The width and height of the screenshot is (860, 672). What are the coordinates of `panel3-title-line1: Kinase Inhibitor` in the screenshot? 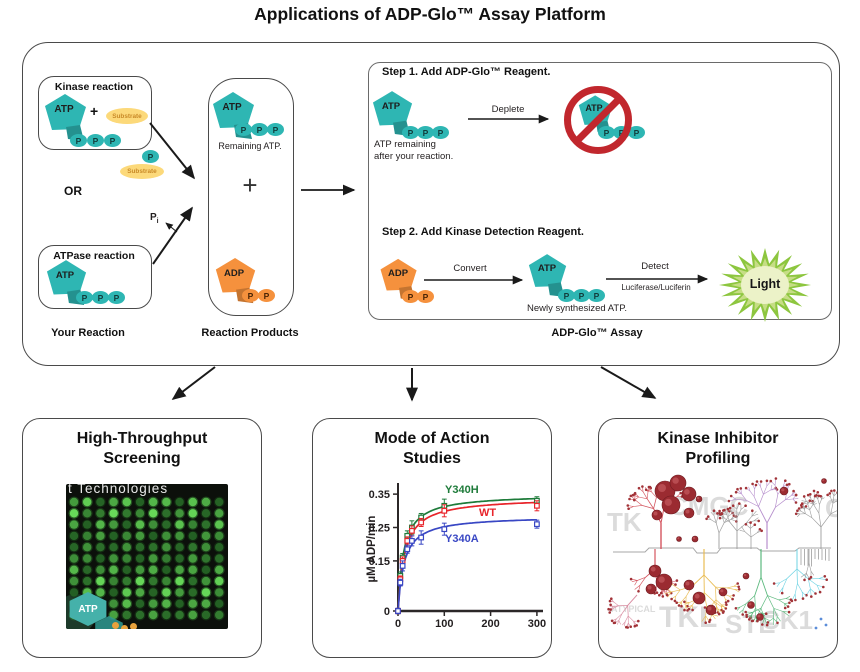 It's located at (718, 438).